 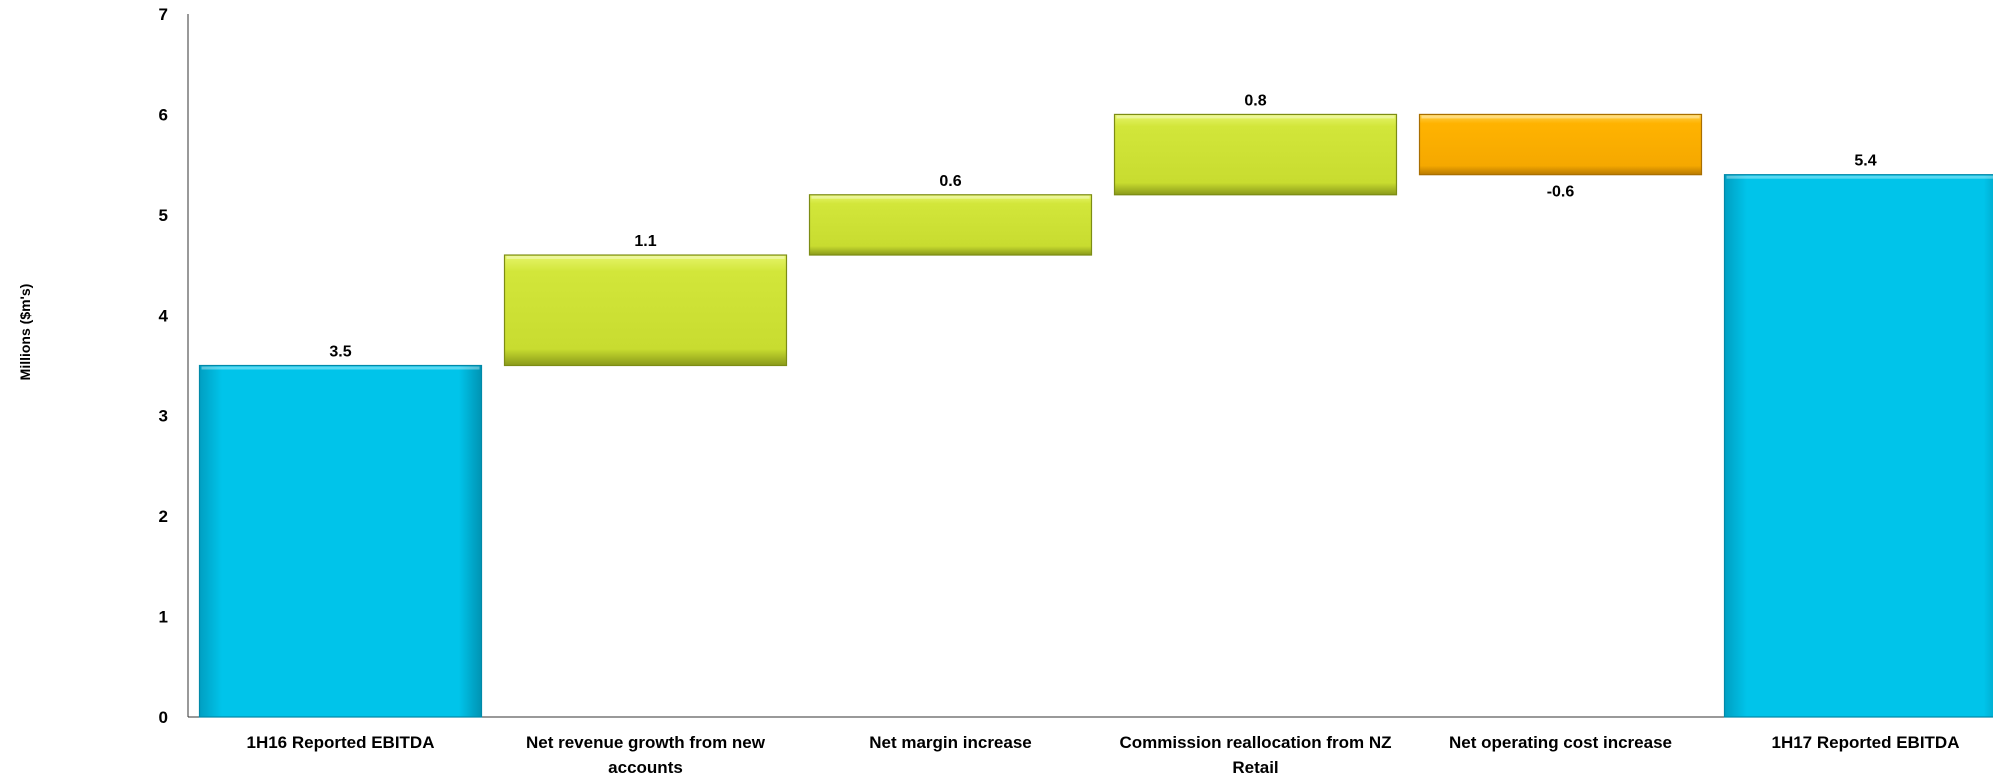 I want to click on y-tick-label: 7, so click(x=163, y=14).